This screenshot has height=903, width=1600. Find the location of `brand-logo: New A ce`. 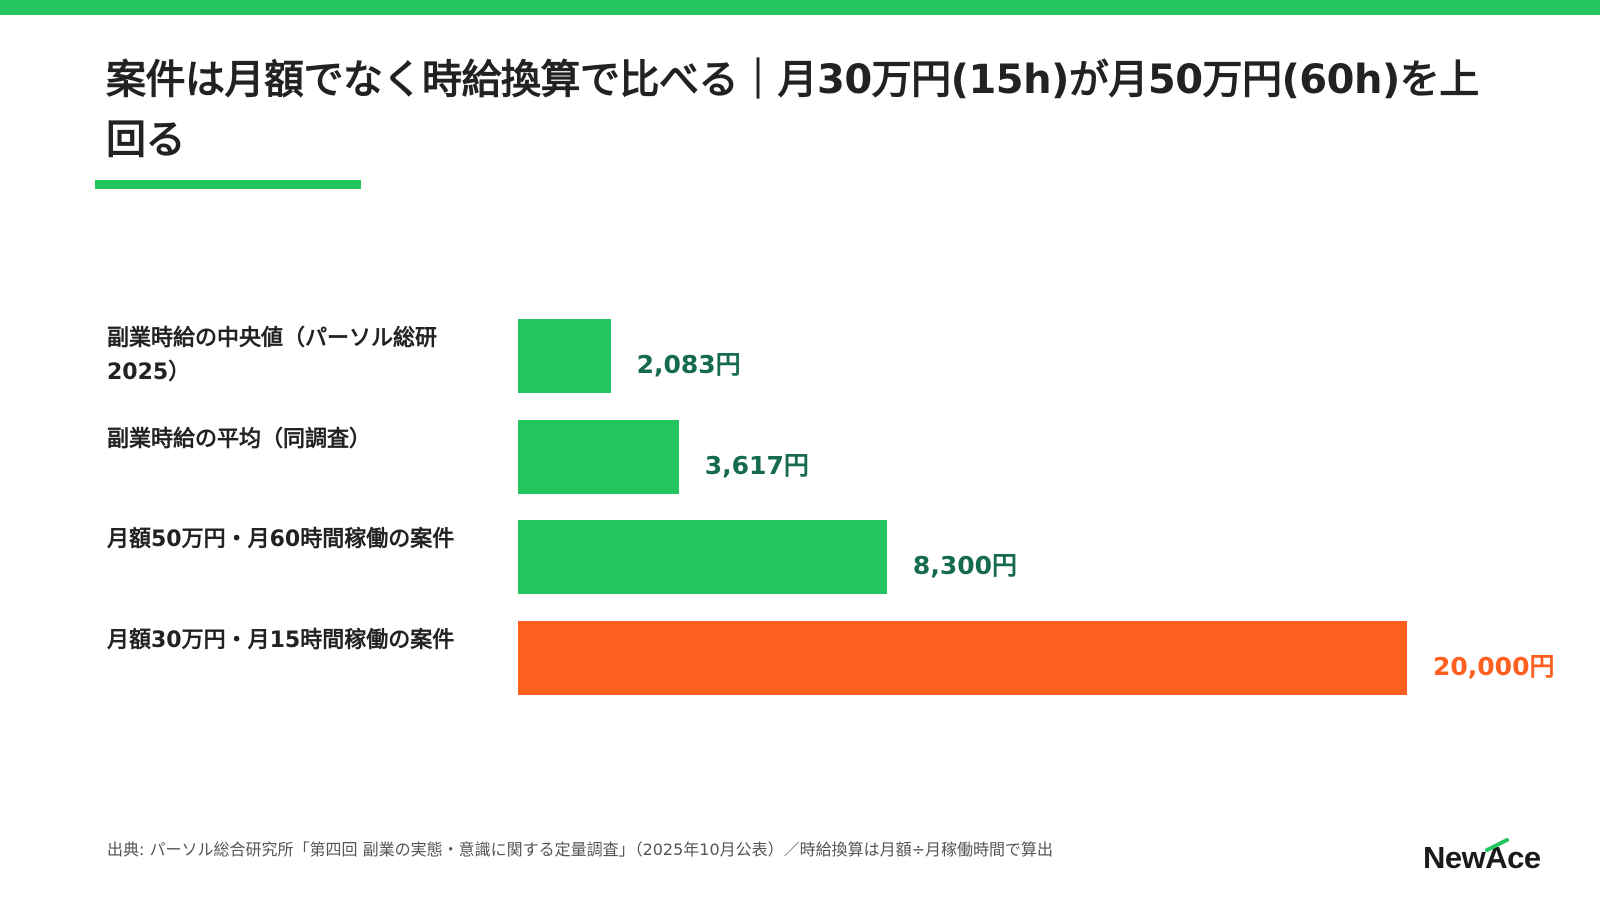

brand-logo: New A ce is located at coordinates (1498, 858).